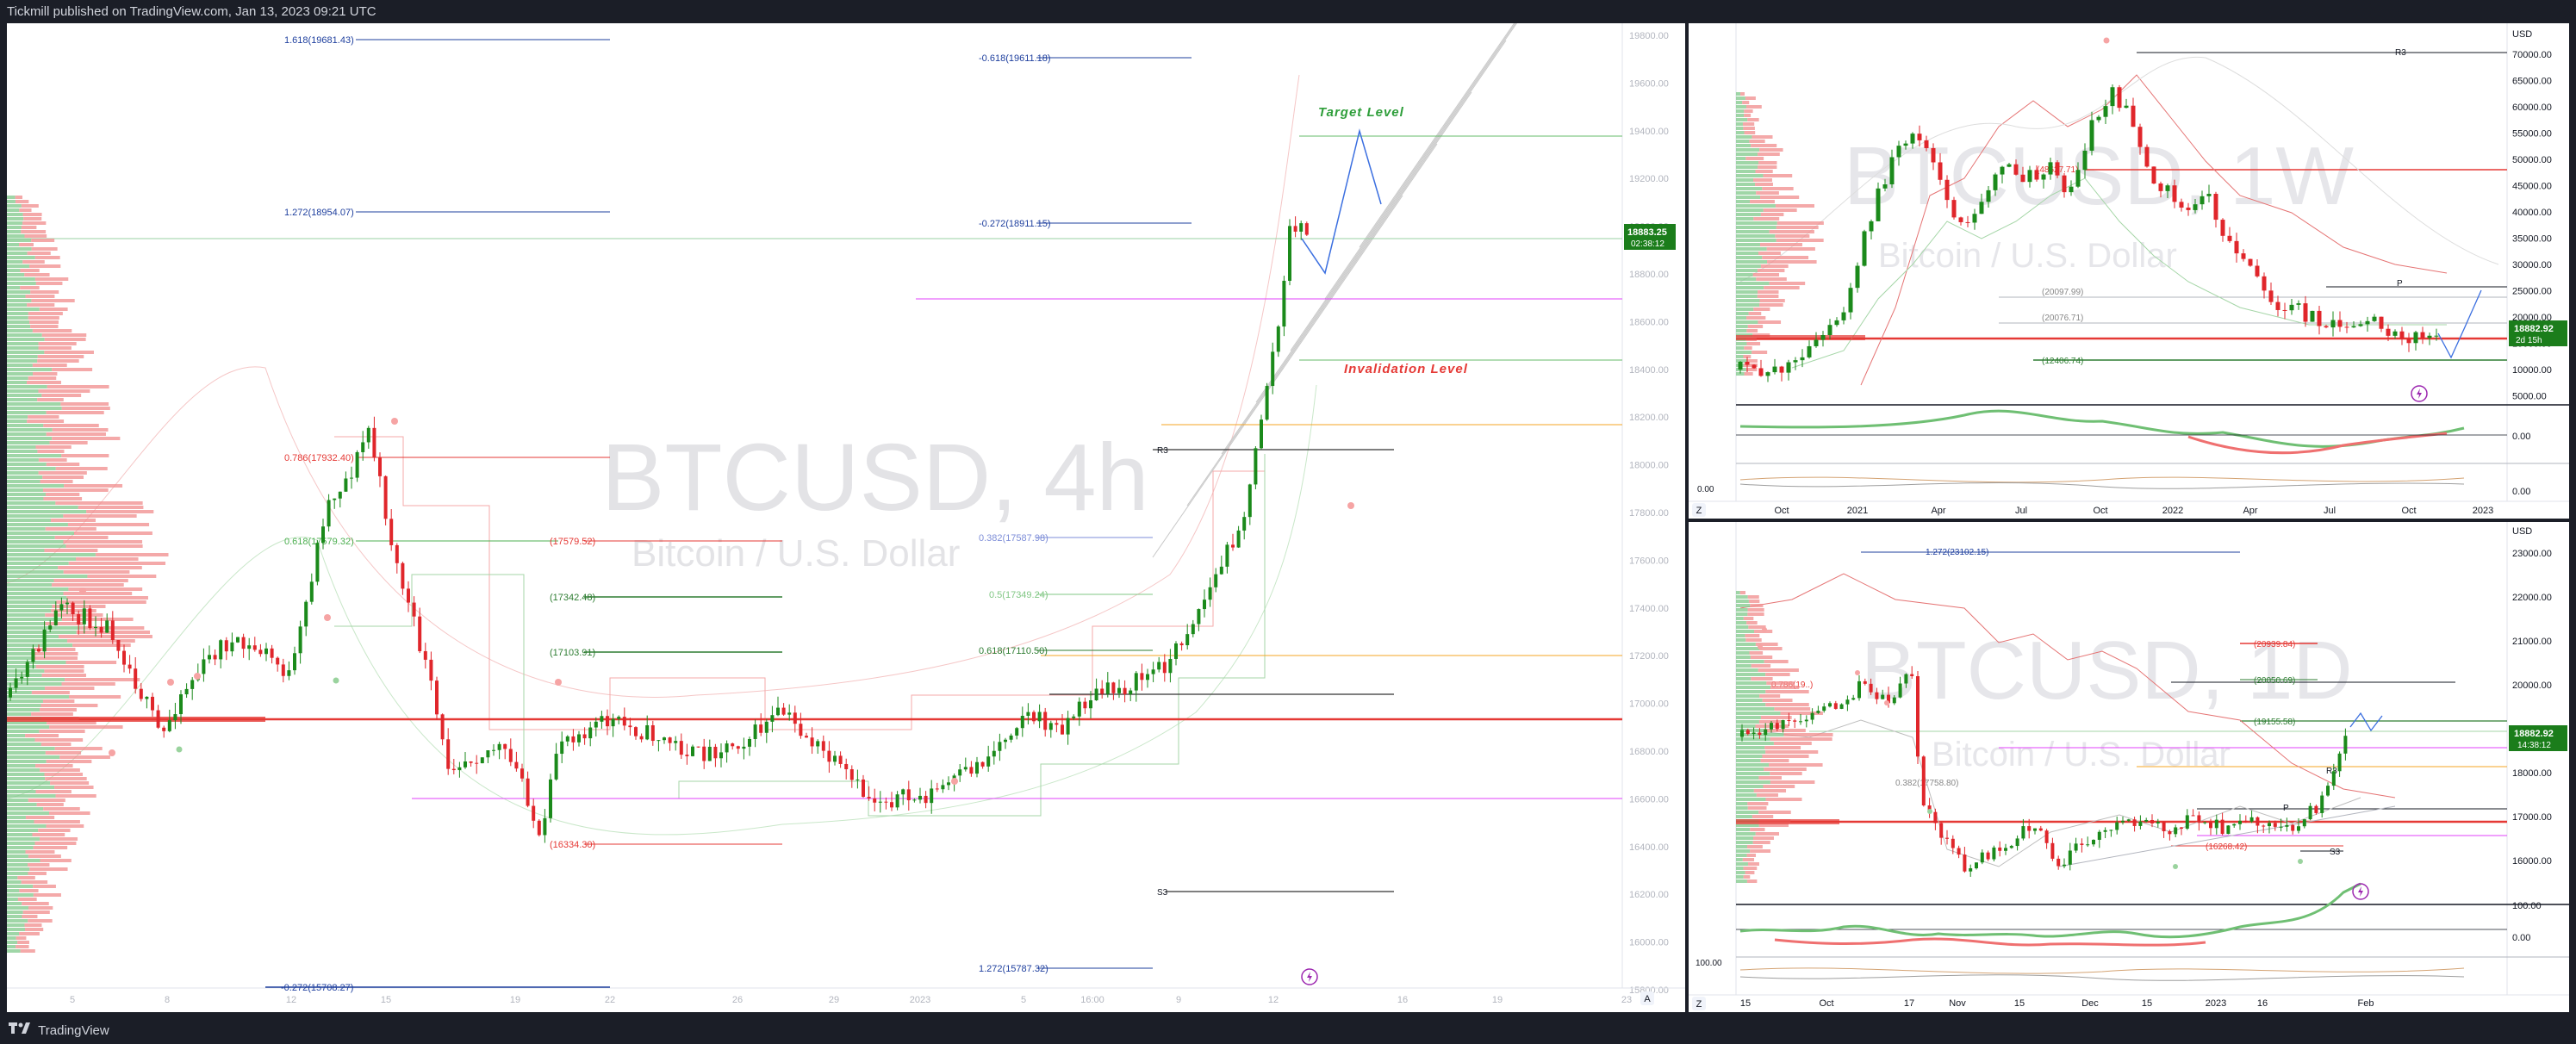 This screenshot has width=2576, height=1044. Describe the element at coordinates (2063, 318) in the screenshot. I see `weekly-fib-label-2: (20076.71)` at that location.